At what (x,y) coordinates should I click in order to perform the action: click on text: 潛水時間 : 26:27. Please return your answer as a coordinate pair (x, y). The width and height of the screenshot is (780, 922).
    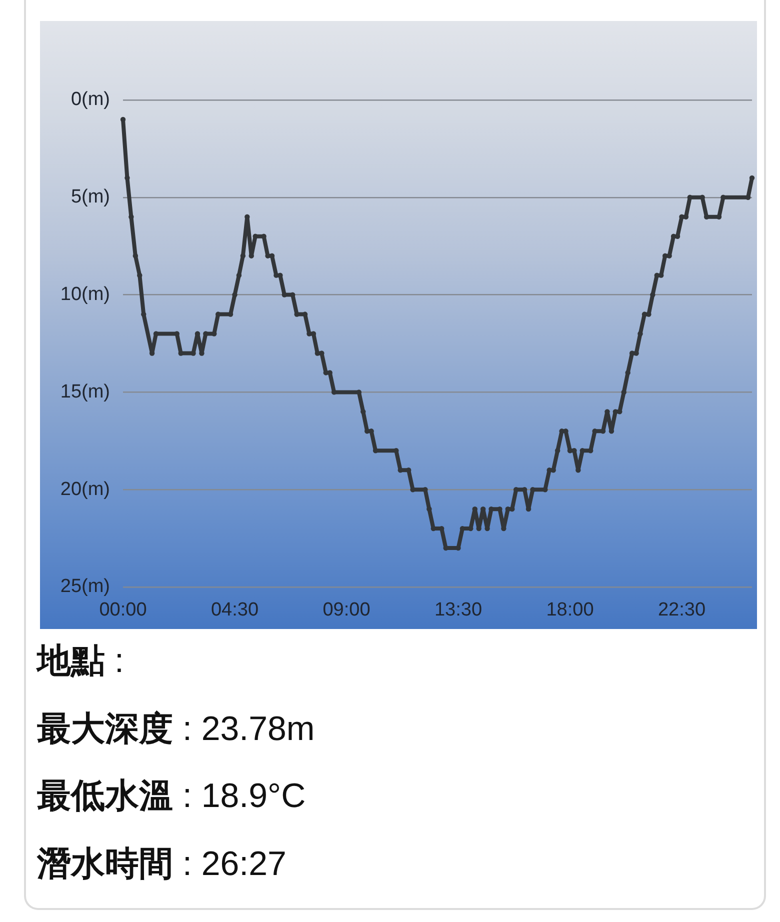
    Looking at the image, I should click on (161, 864).